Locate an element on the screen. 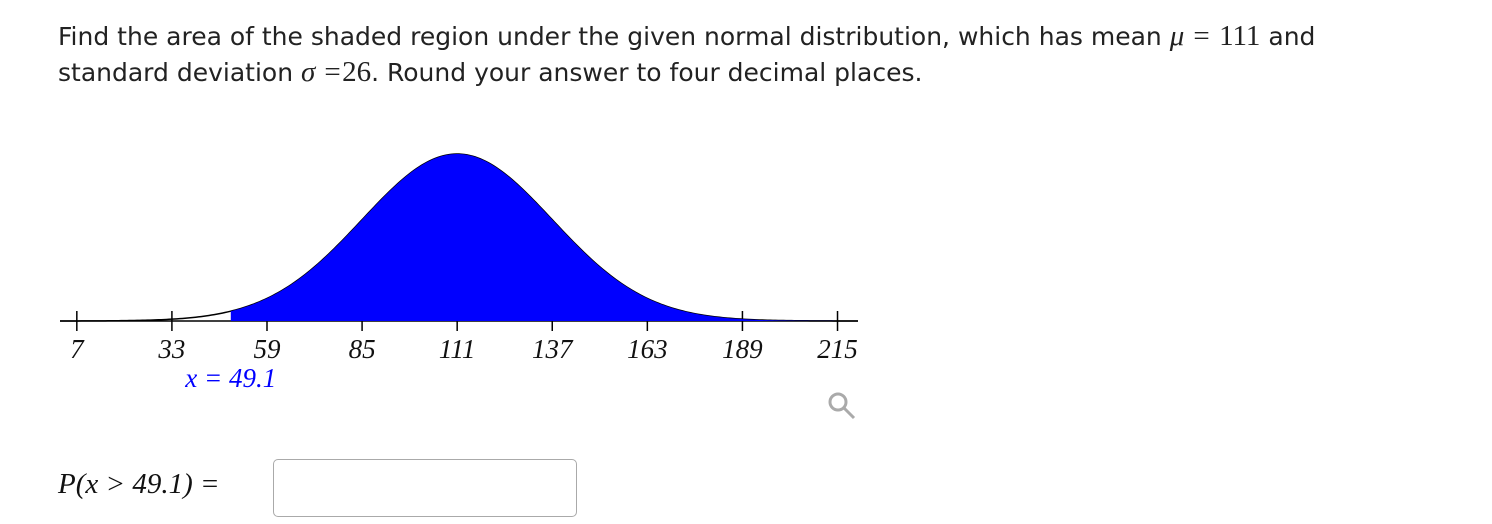 This screenshot has height=524, width=1492. x-tick-label: 137 is located at coordinates (553, 349).